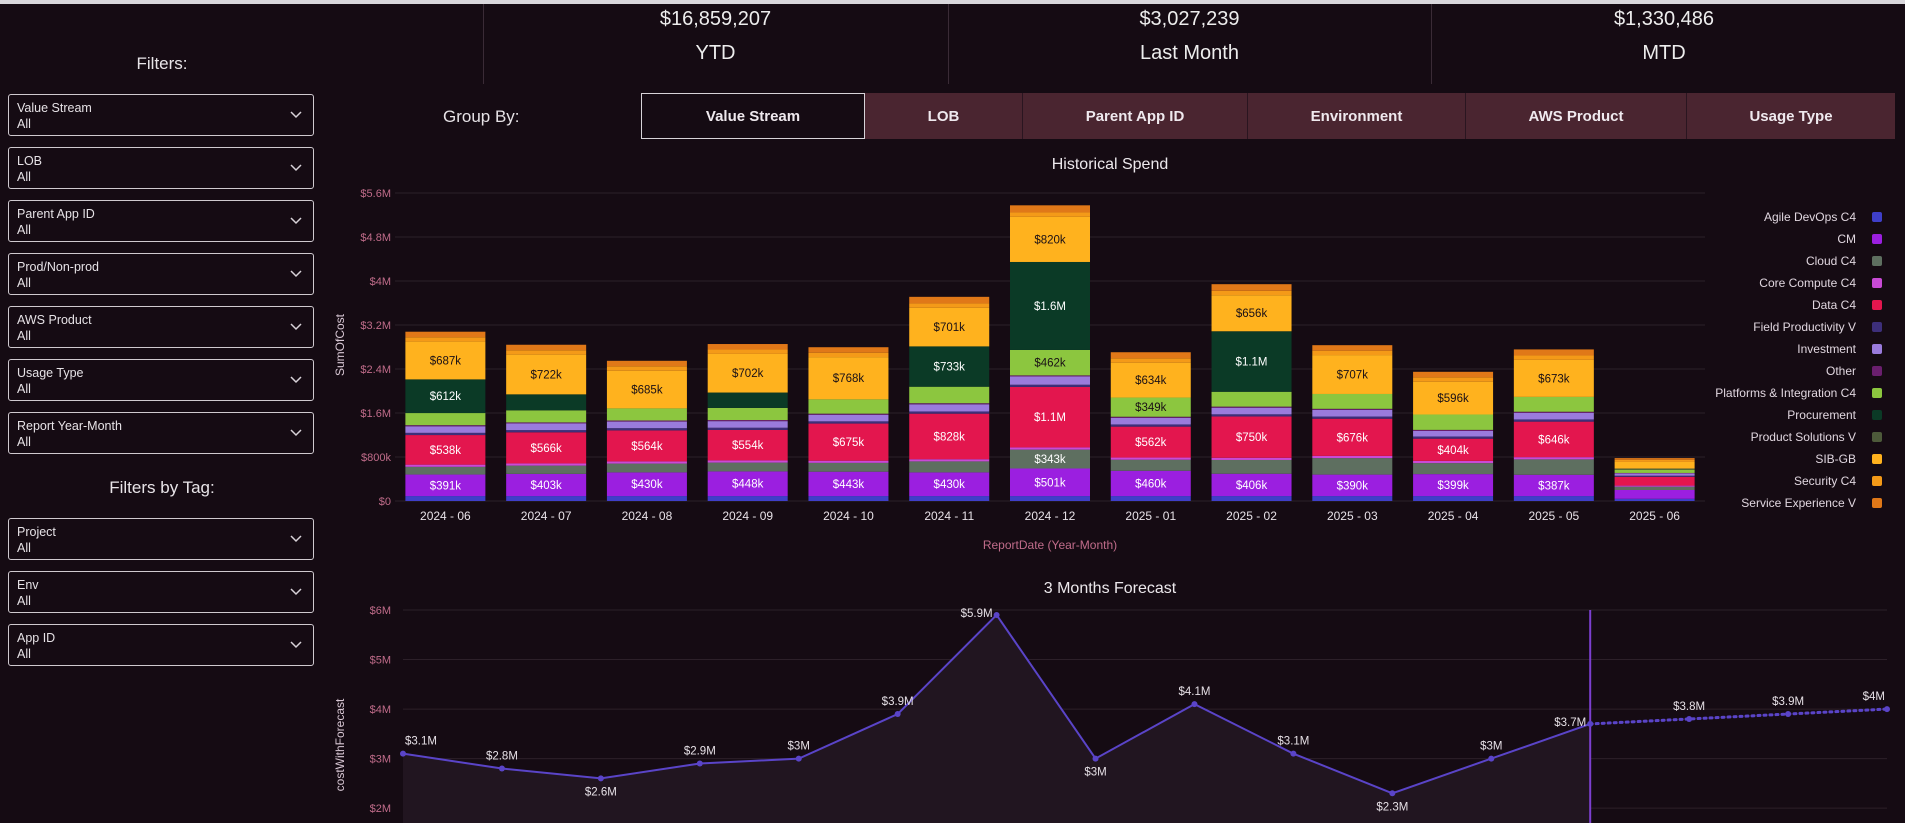  What do you see at coordinates (161, 380) in the screenshot?
I see `filter-usage-type: Usage Type All` at bounding box center [161, 380].